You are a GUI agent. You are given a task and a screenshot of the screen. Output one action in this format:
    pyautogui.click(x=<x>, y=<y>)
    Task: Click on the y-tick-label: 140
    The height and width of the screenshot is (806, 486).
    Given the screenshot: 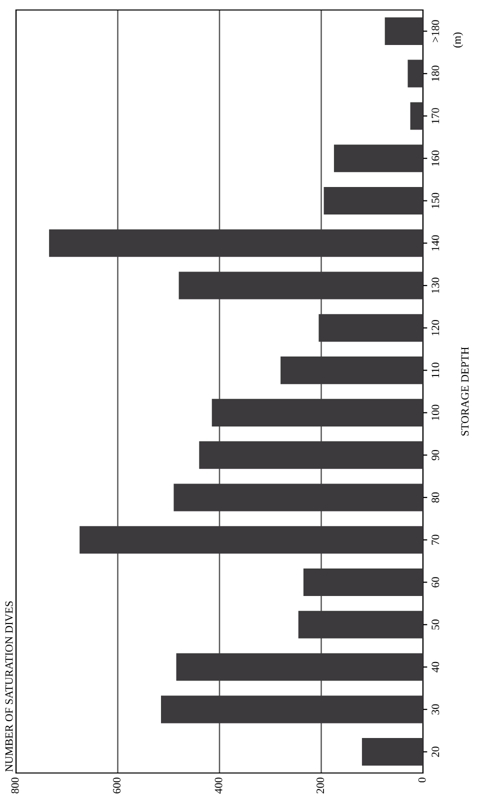 What is the action you would take?
    pyautogui.click(x=436, y=242)
    